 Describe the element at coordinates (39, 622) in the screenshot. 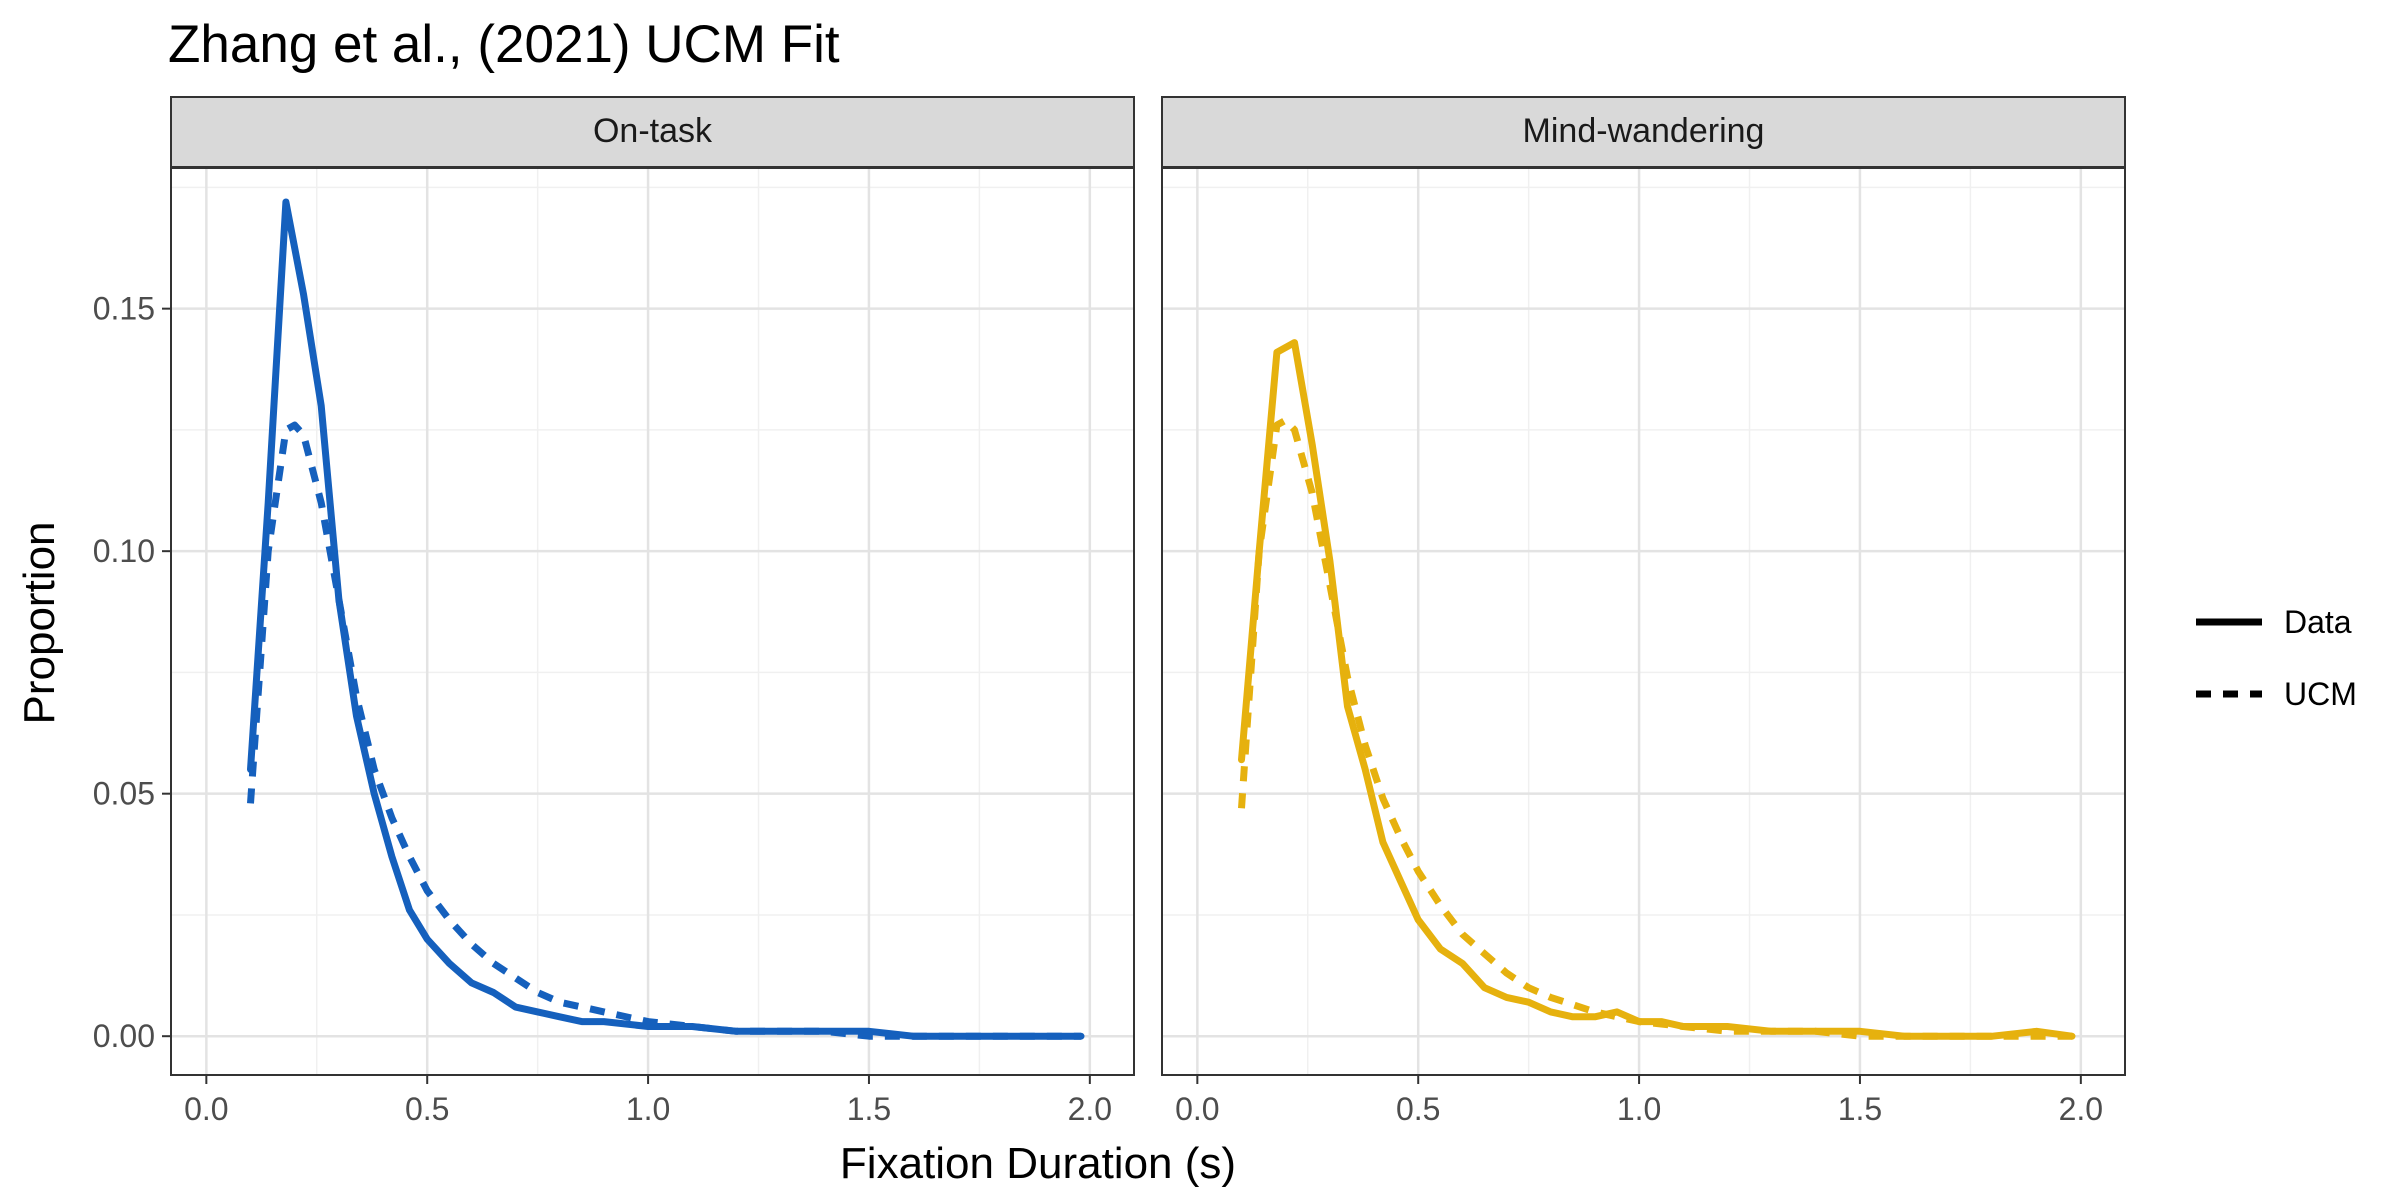

I see `y-axis-title: Proportion` at that location.